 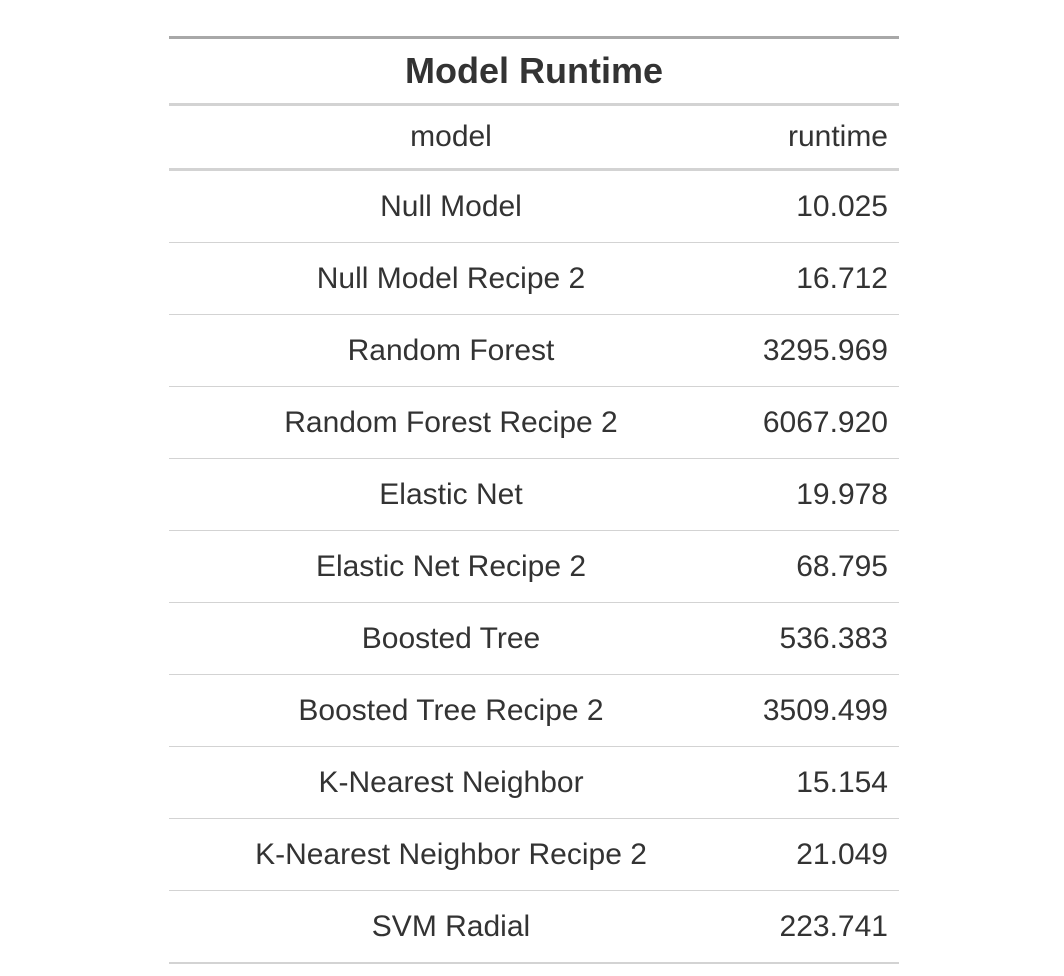 I want to click on cell-model: Elastic Net Recipe 2, so click(x=451, y=566).